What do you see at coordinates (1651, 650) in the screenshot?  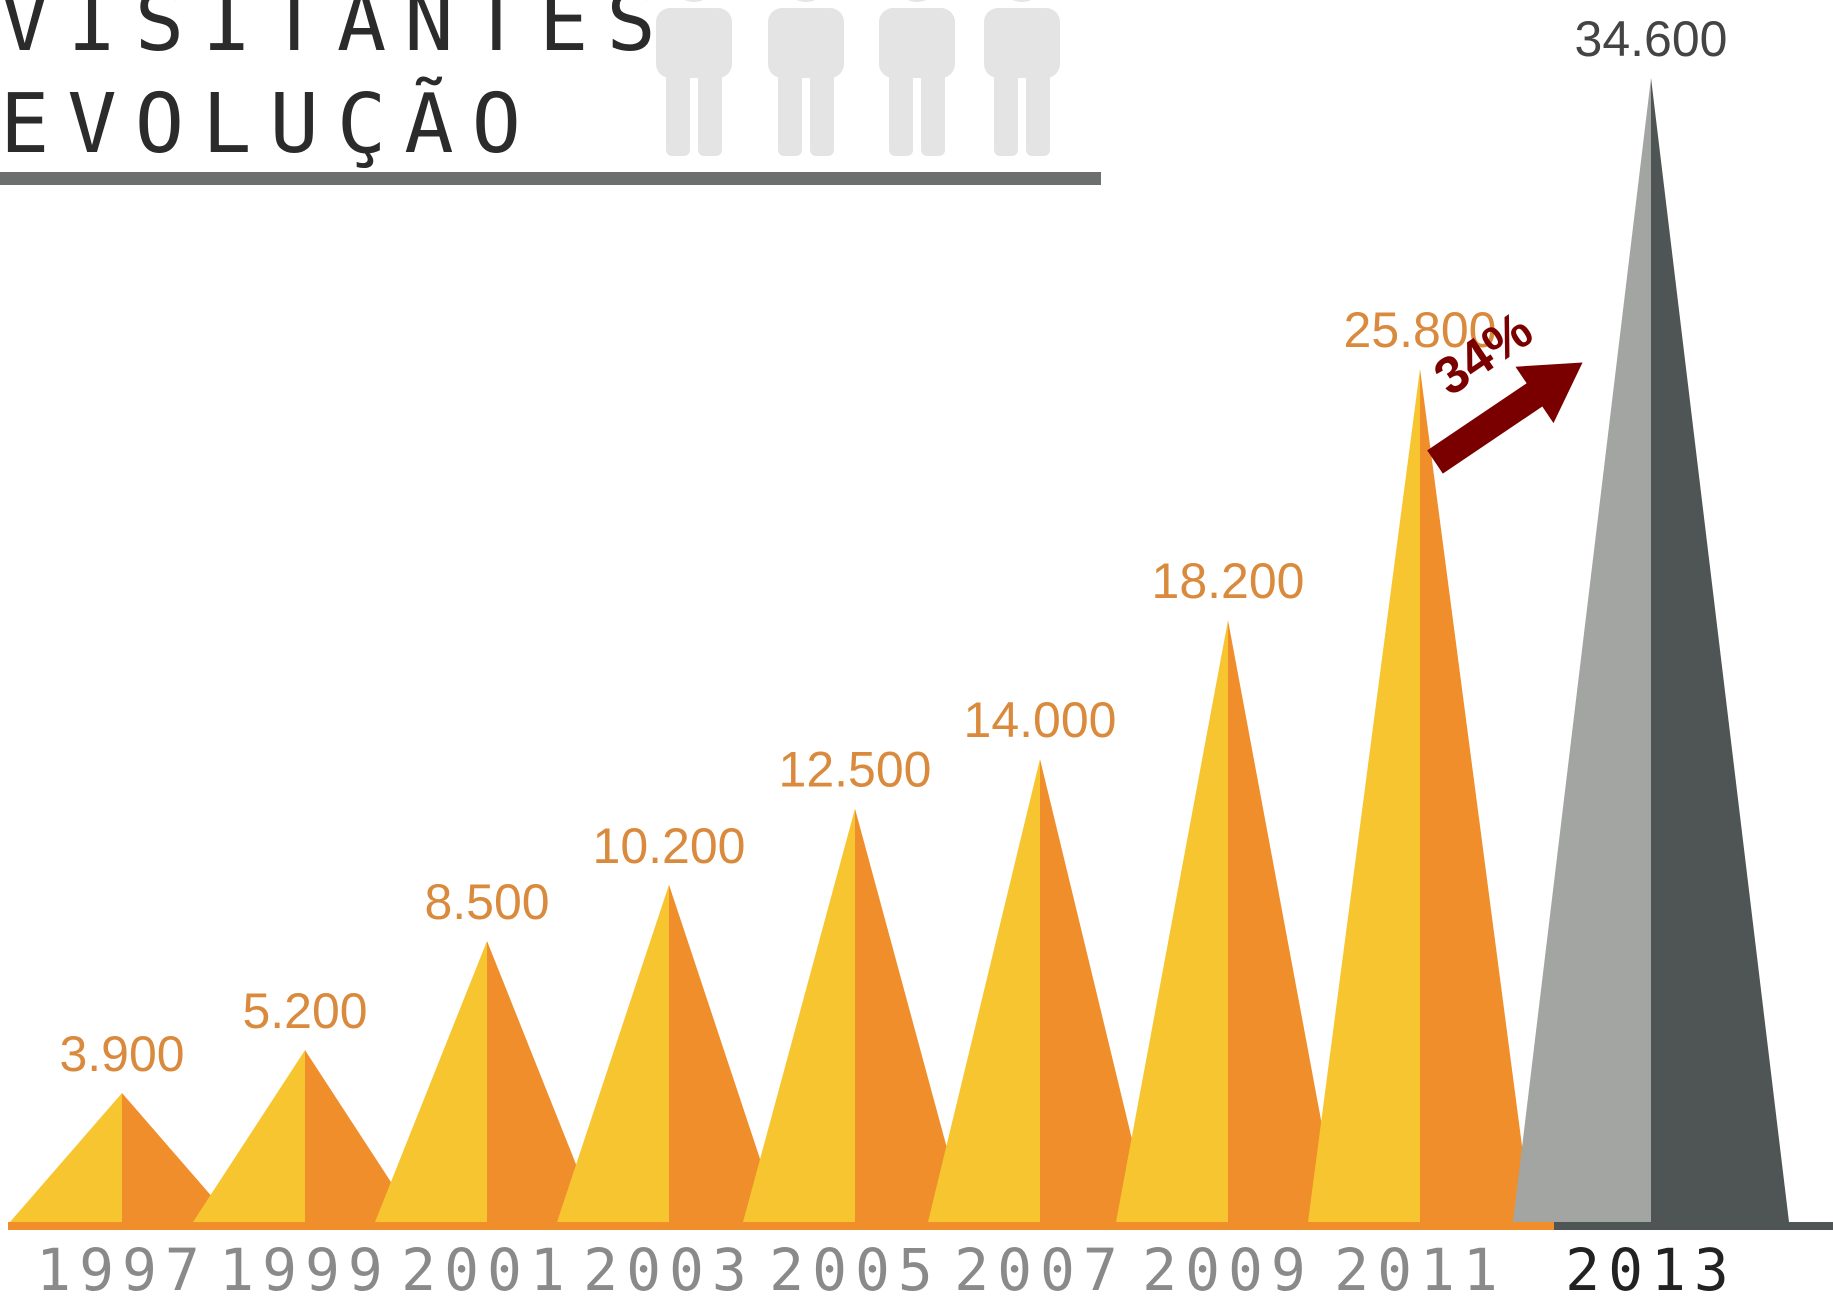 I see `bar-2013` at bounding box center [1651, 650].